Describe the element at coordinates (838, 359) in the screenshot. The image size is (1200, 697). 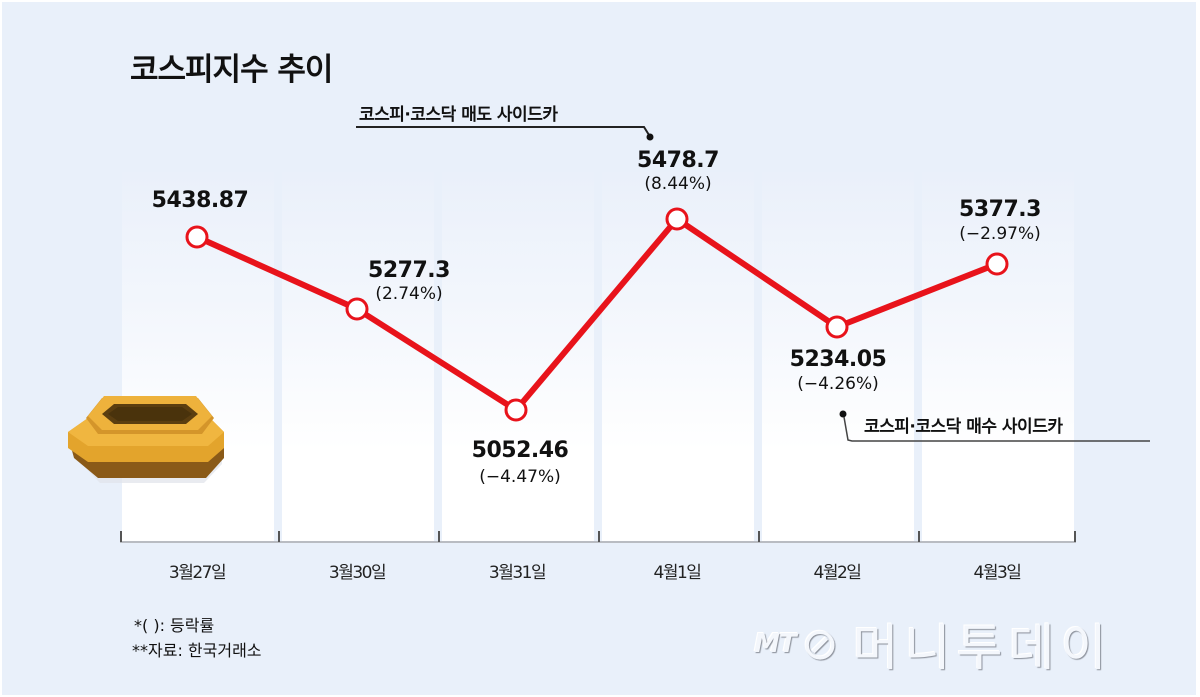
I see `value-label: 5234.05` at that location.